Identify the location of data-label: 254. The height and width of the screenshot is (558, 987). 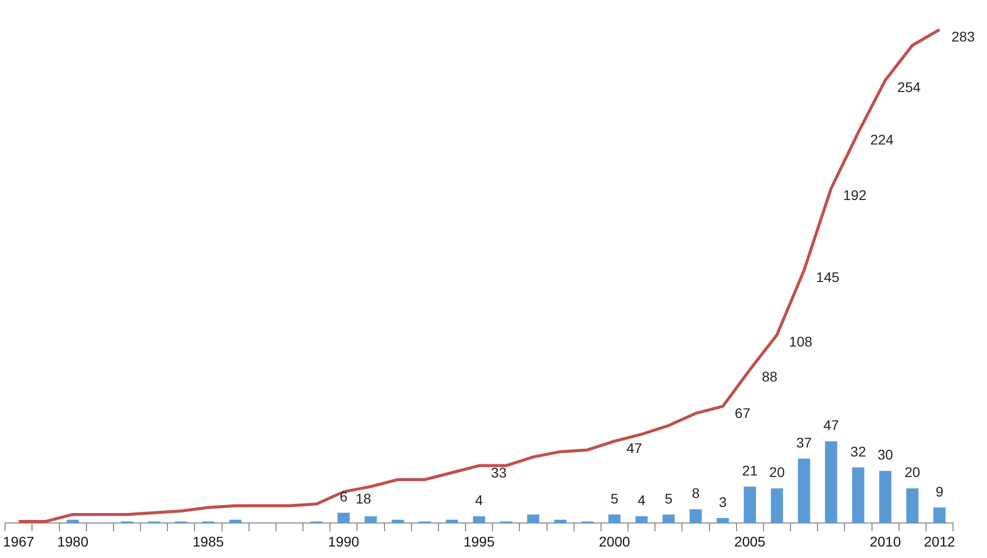
(909, 87).